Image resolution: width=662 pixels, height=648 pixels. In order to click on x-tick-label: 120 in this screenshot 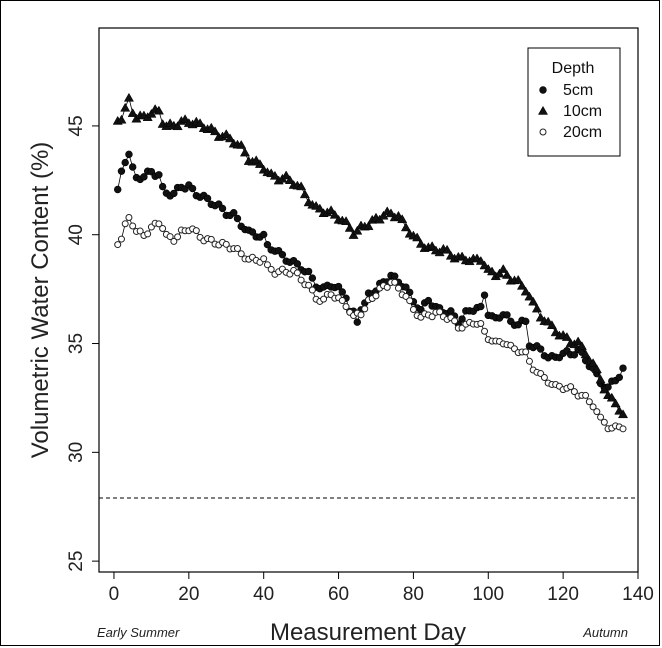, I will do `click(563, 594)`.